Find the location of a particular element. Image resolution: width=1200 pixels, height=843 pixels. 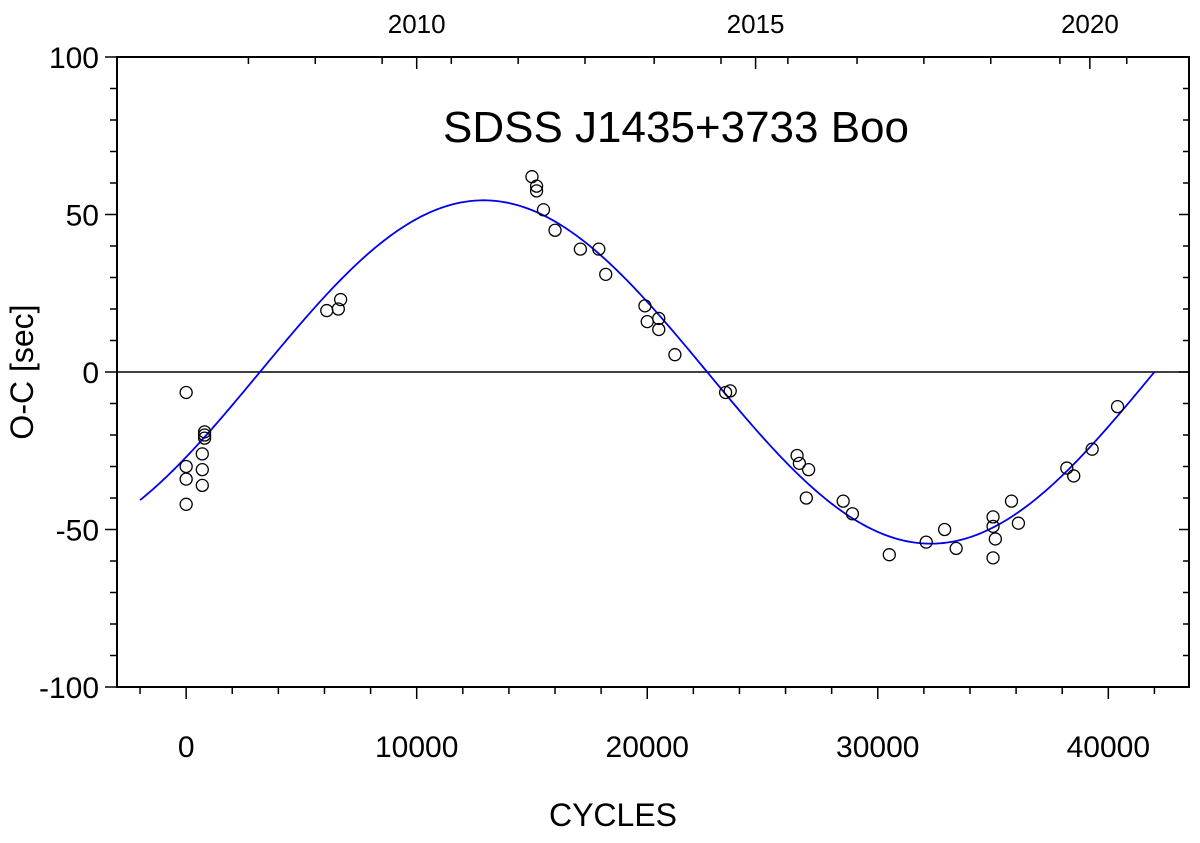

top-year-label: 2015 is located at coordinates (756, 24).